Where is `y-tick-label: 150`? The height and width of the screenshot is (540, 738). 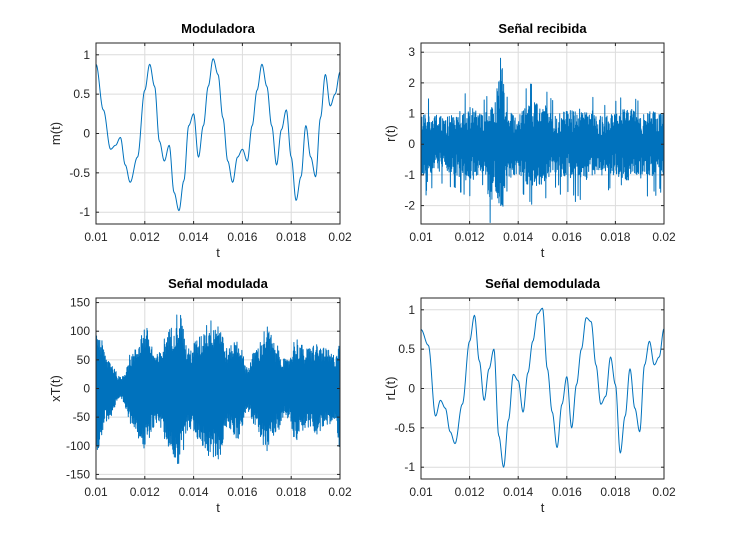
y-tick-label: 150 is located at coordinates (80, 303).